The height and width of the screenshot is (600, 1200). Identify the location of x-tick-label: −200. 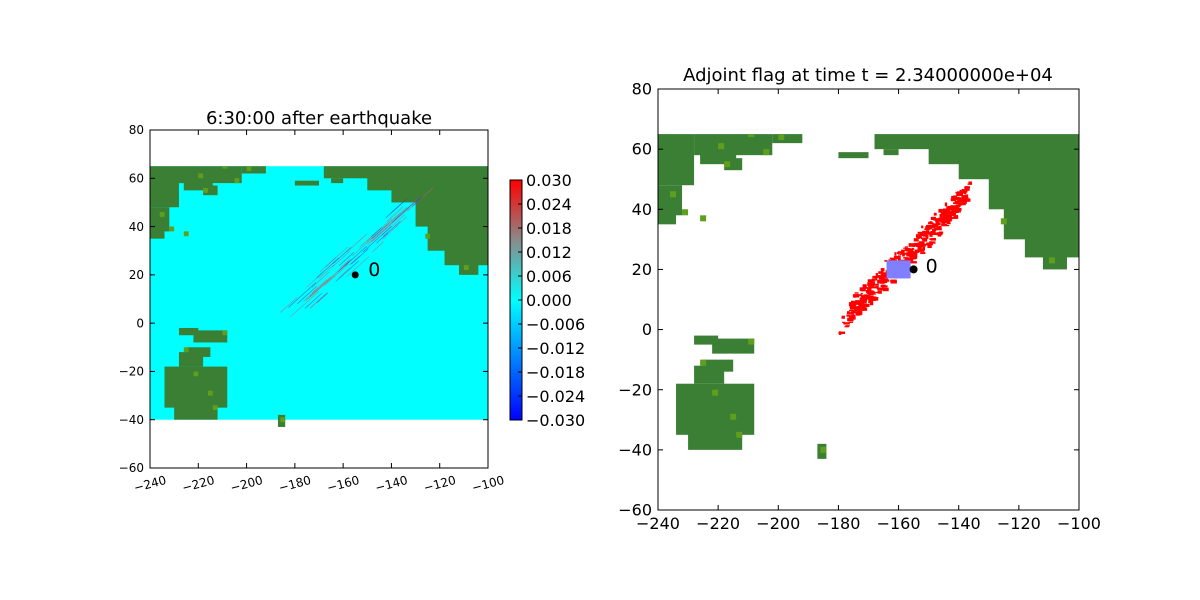
(778, 523).